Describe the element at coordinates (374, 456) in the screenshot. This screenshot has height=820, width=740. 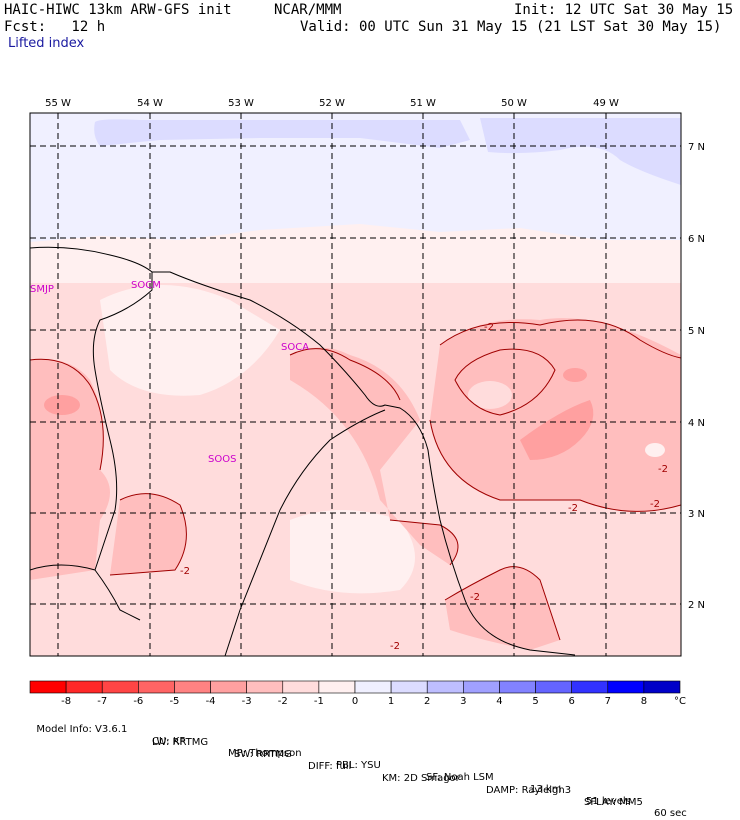
I see `map-field-pink-center` at that location.